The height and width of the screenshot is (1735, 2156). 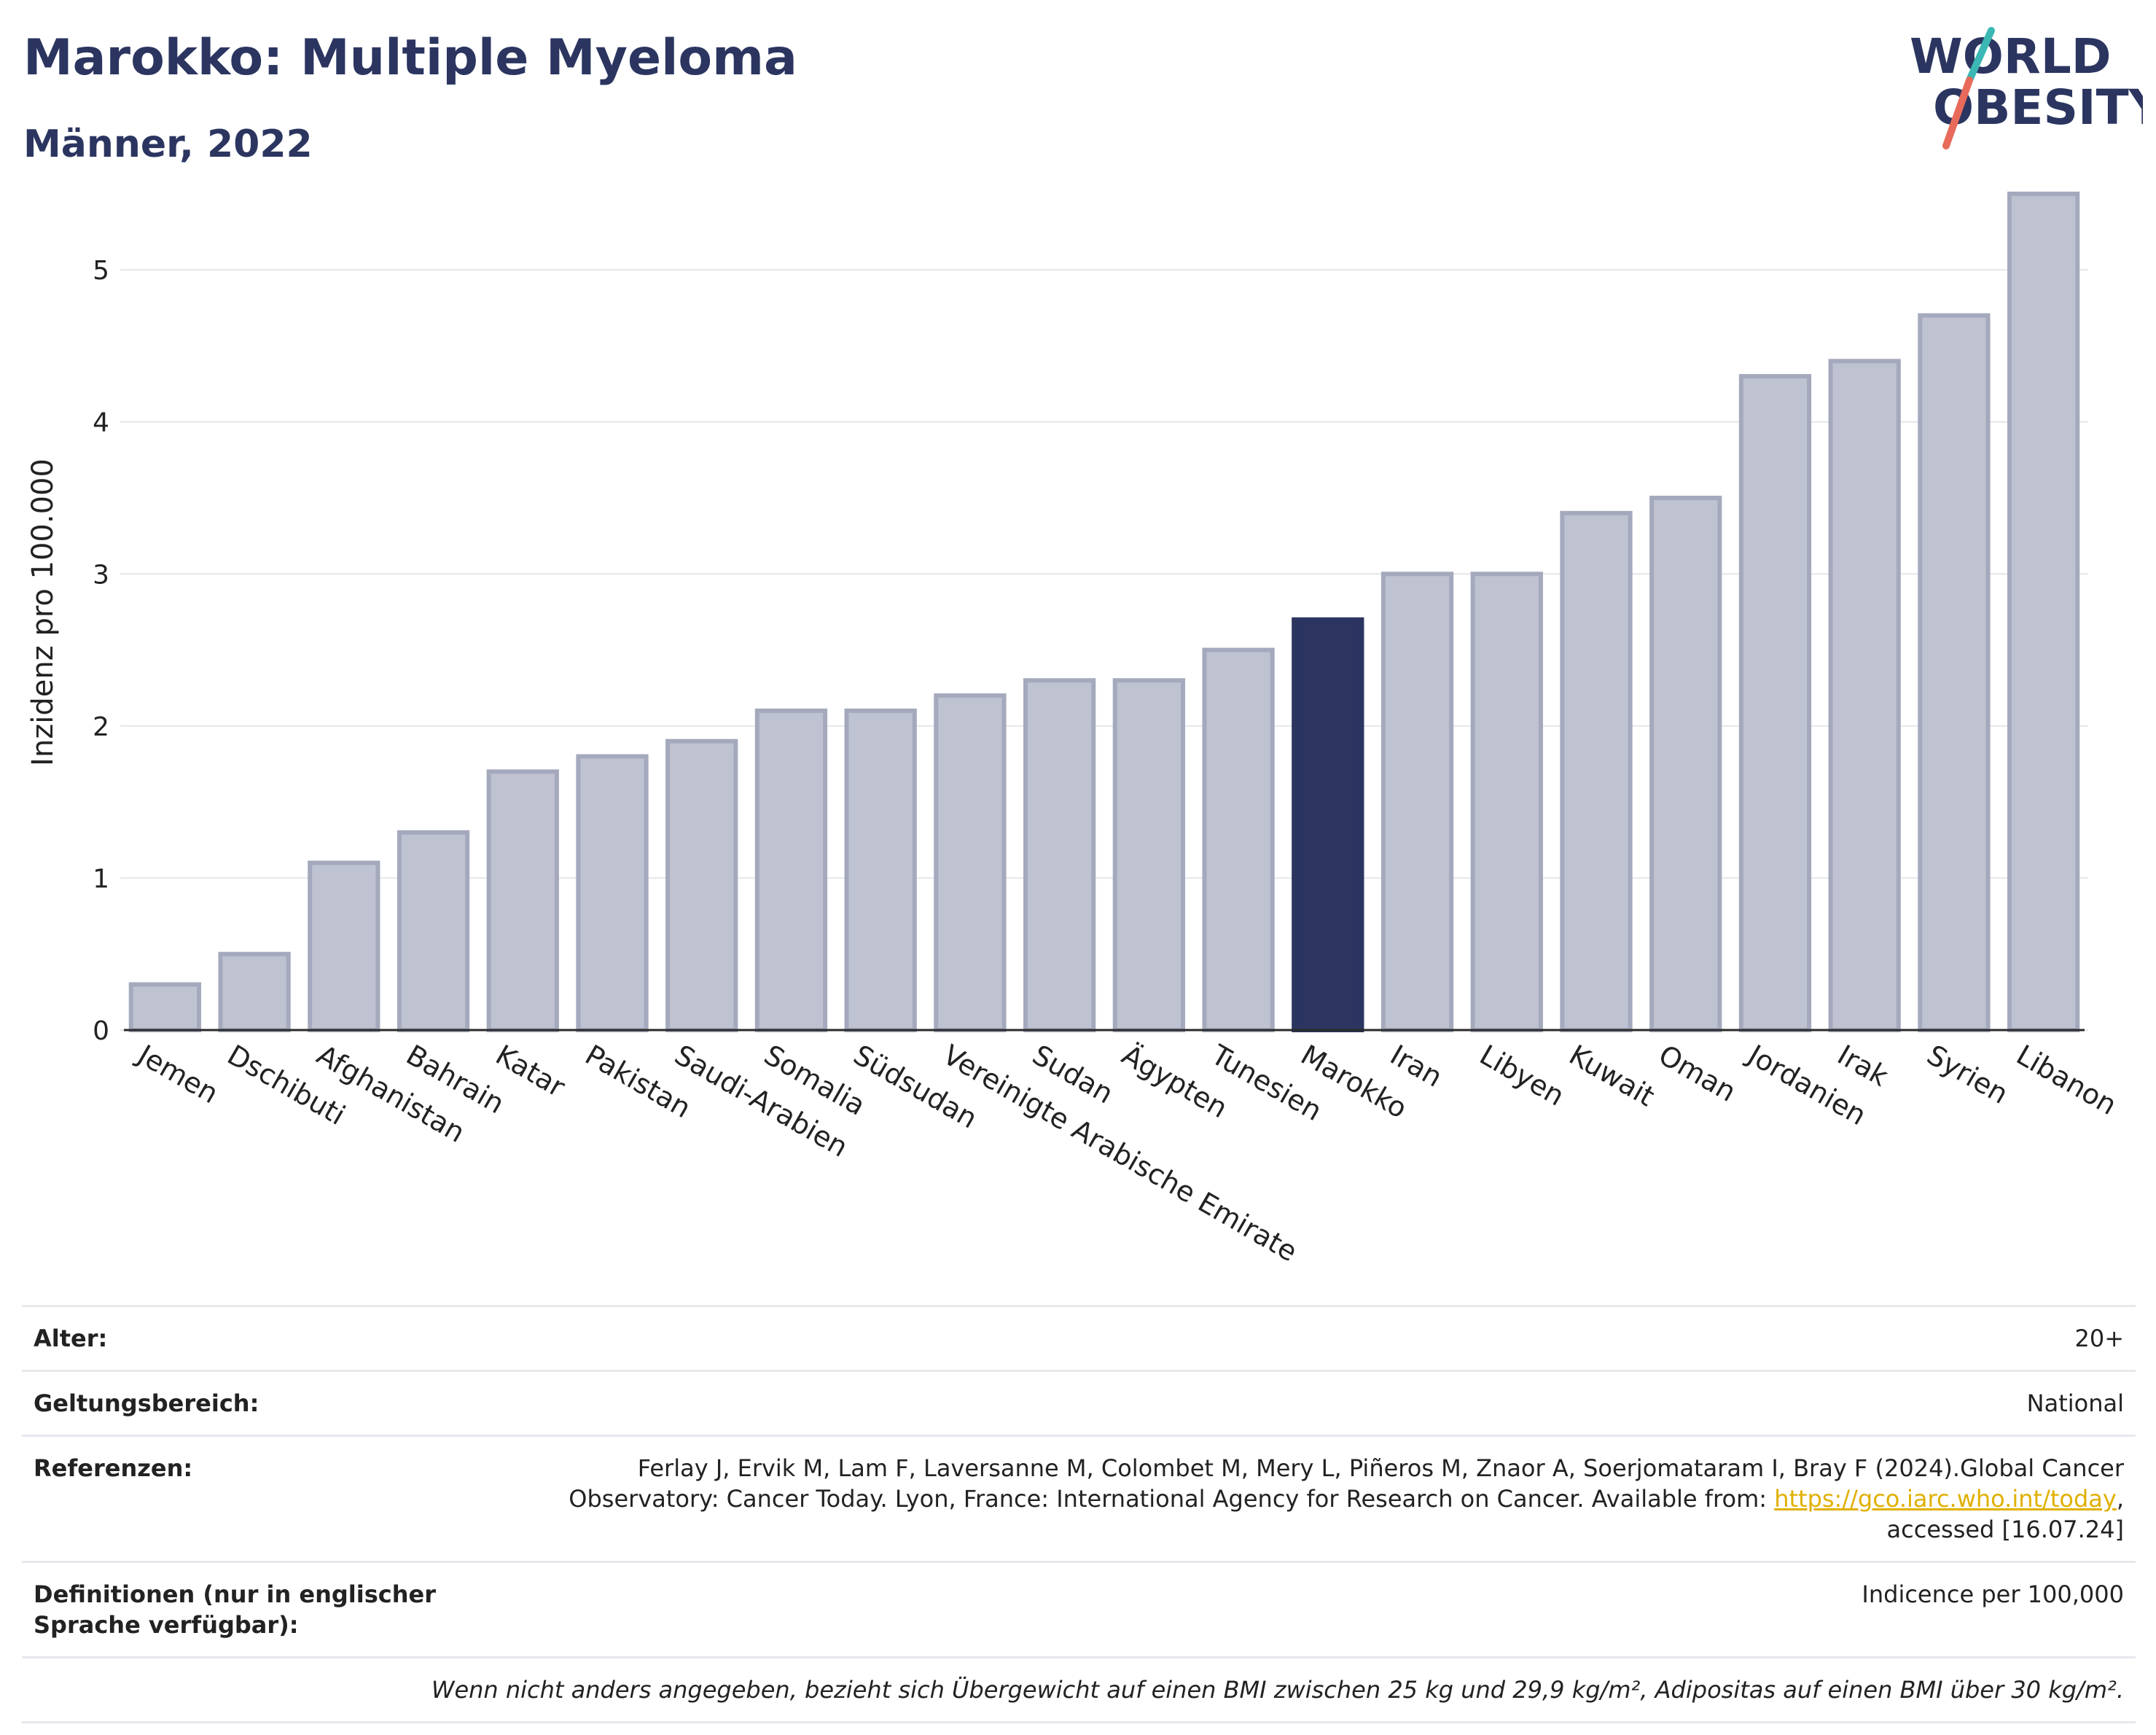 I want to click on bar-somalia, so click(x=791, y=870).